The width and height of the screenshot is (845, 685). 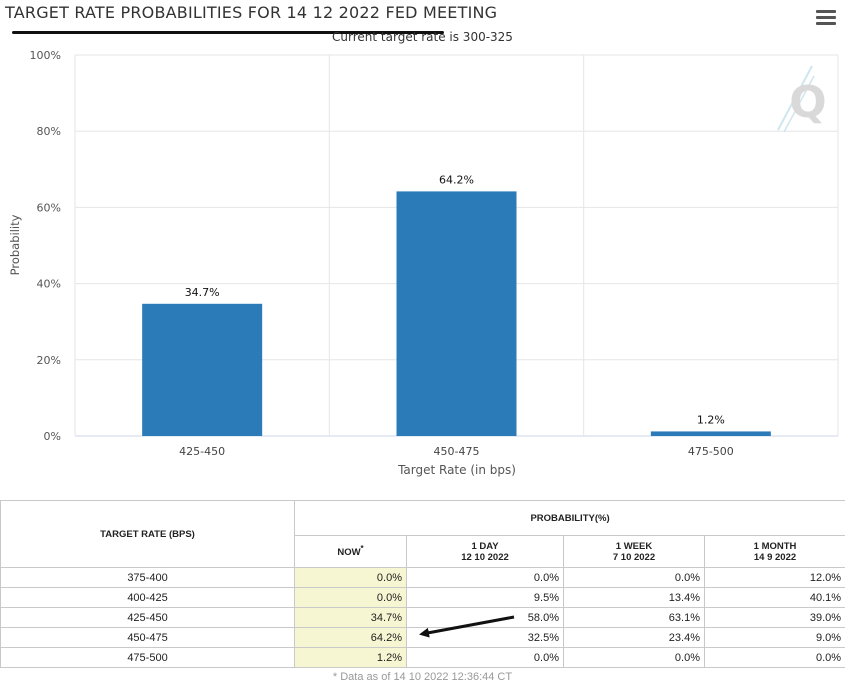 I want to click on cell-rate: 475-500, so click(x=147, y=657).